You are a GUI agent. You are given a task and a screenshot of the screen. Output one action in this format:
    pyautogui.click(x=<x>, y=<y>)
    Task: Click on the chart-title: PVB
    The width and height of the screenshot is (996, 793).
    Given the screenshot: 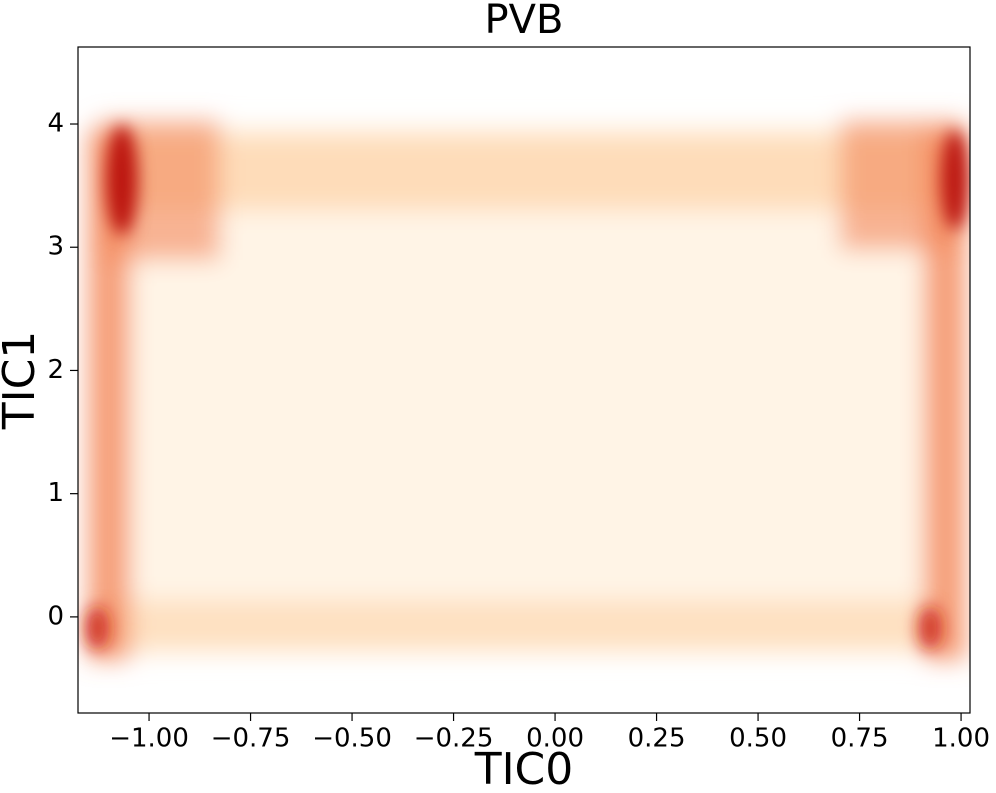 What is the action you would take?
    pyautogui.click(x=524, y=21)
    